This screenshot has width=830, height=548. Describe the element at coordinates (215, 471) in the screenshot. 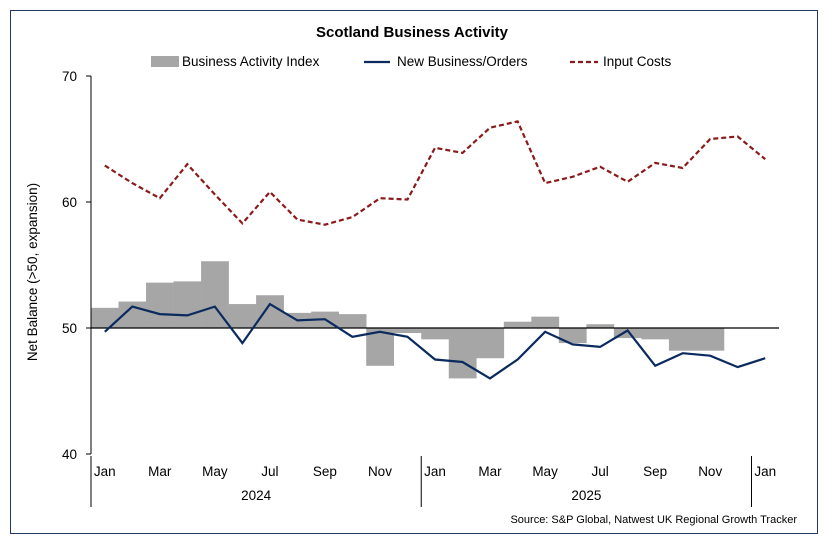

I see `x-tick-label-2: May` at that location.